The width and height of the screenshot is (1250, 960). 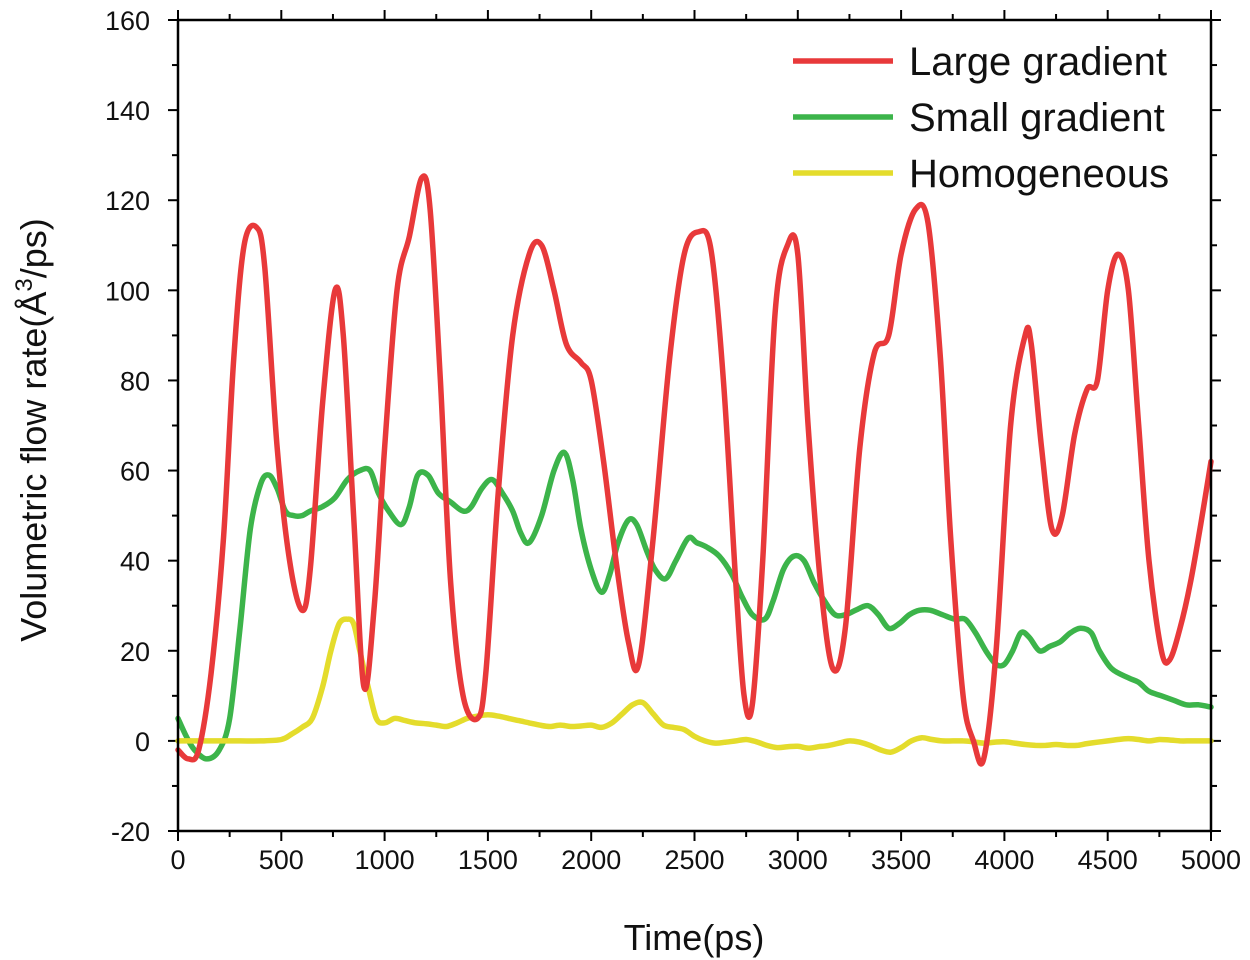 What do you see at coordinates (177, 860) in the screenshot?
I see `x-tick-label: 0` at bounding box center [177, 860].